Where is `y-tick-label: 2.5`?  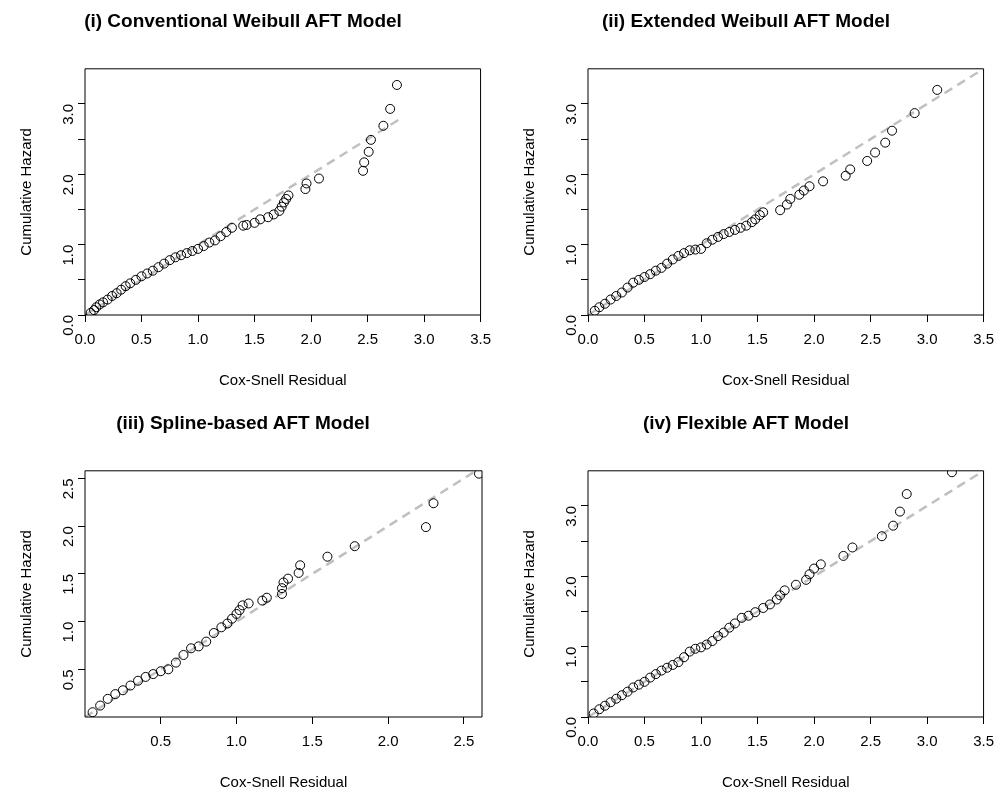
y-tick-label: 2.5 is located at coordinates (68, 489).